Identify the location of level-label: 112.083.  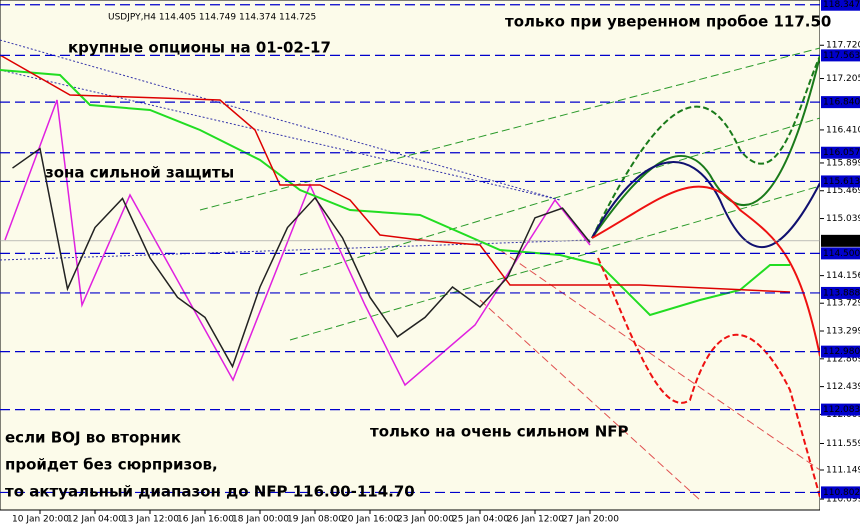
(841, 410).